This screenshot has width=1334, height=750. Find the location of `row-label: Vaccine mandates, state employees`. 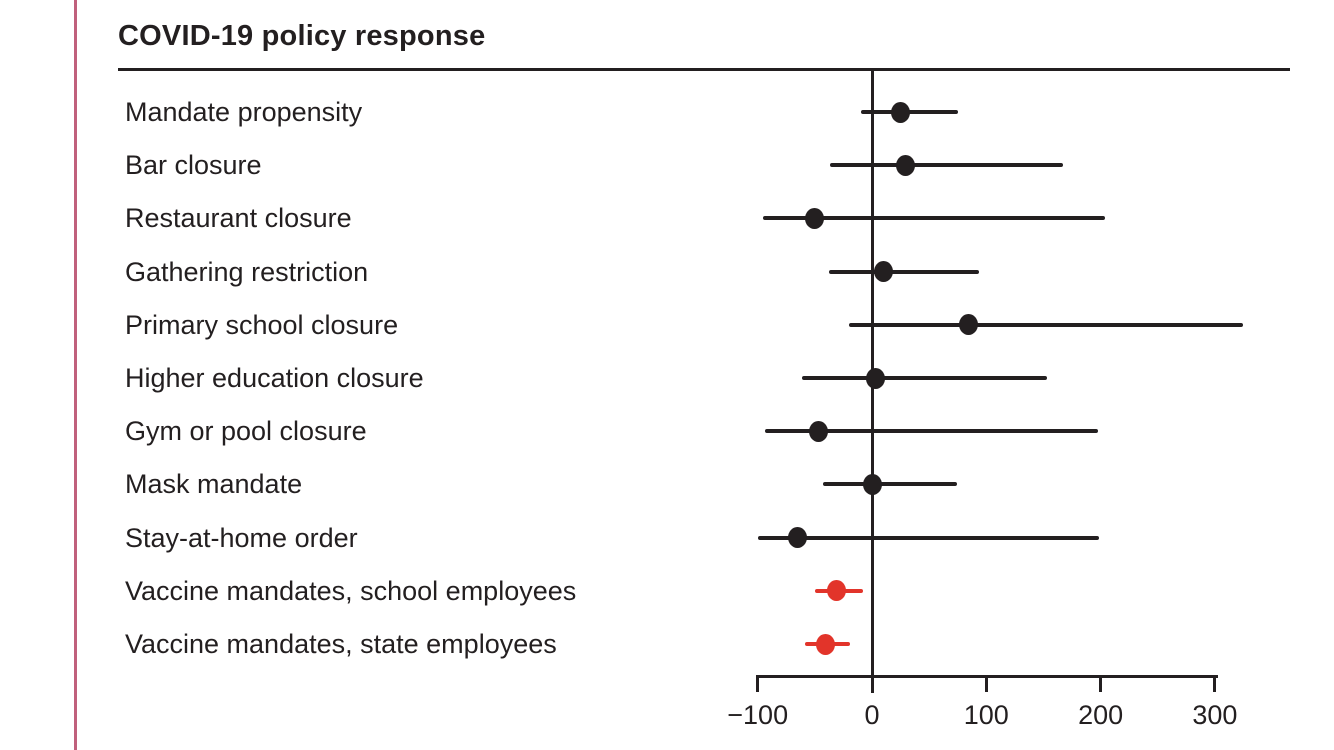

row-label: Vaccine mandates, state employees is located at coordinates (341, 644).